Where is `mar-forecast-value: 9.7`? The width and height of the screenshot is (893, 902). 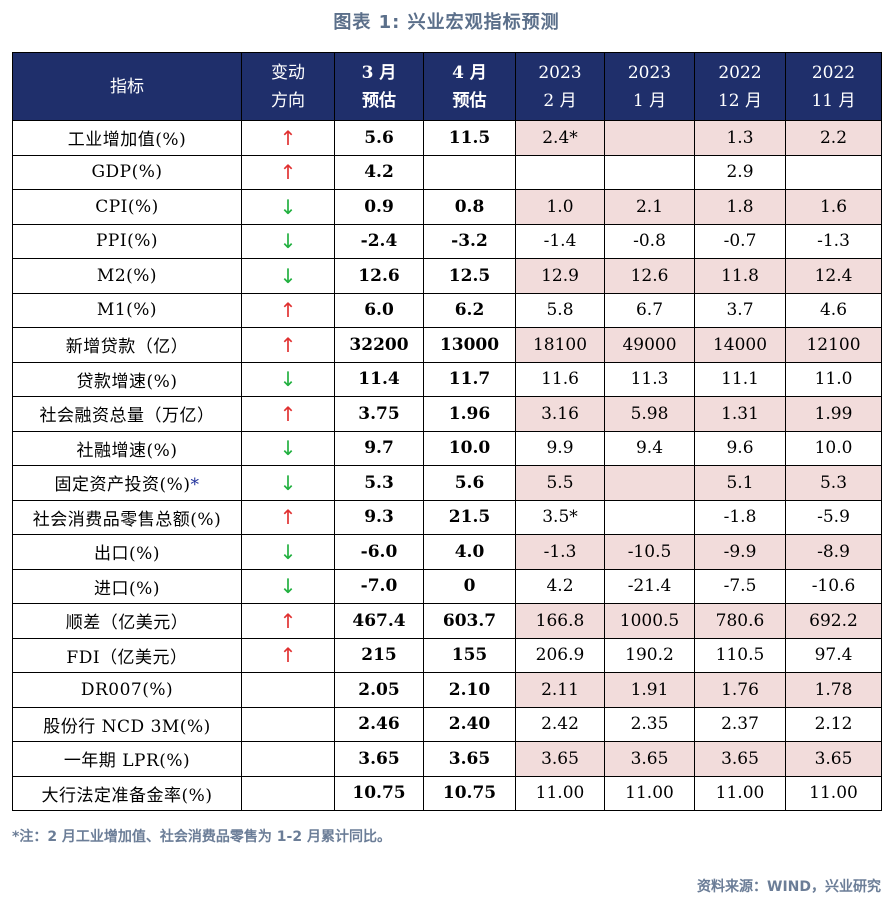 mar-forecast-value: 9.7 is located at coordinates (379, 448).